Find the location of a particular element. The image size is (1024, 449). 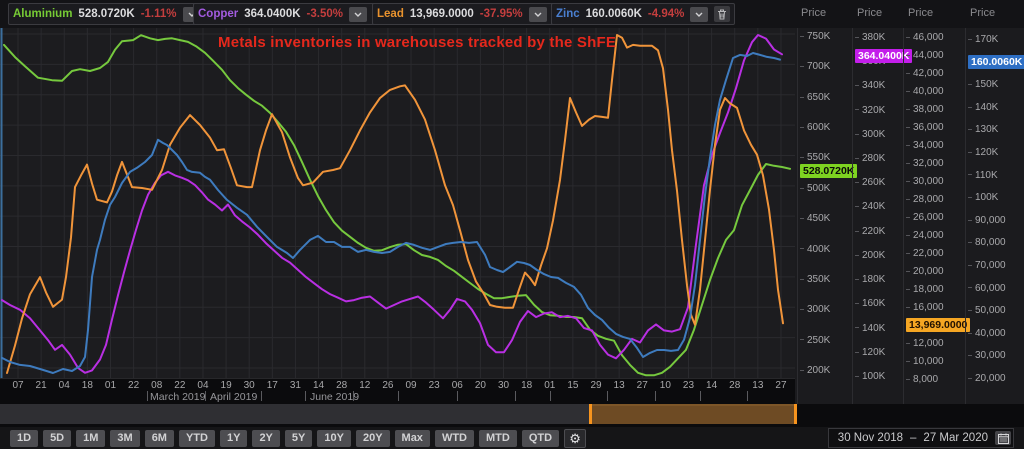

price-tick-label: 130K is located at coordinates (983, 129).